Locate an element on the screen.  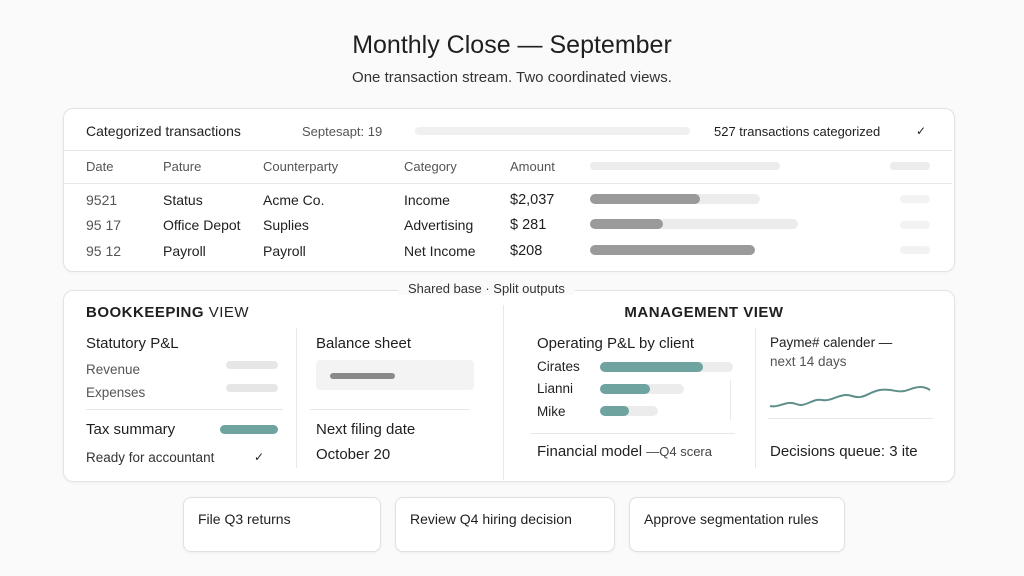
action-button: Review Q4 hiring decision is located at coordinates (505, 524).